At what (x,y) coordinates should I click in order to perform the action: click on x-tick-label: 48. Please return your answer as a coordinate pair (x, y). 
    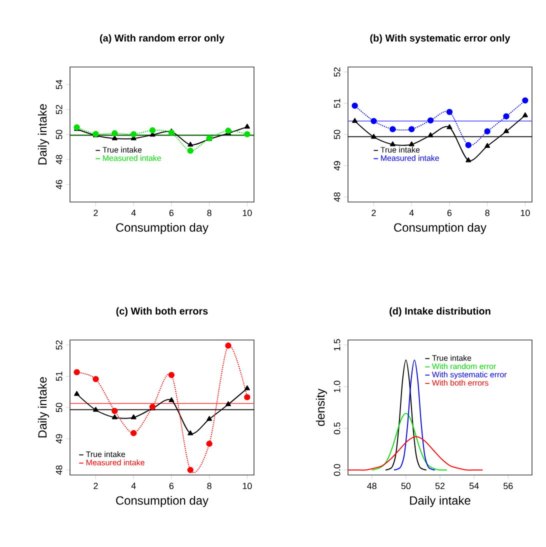
    Looking at the image, I should click on (371, 486).